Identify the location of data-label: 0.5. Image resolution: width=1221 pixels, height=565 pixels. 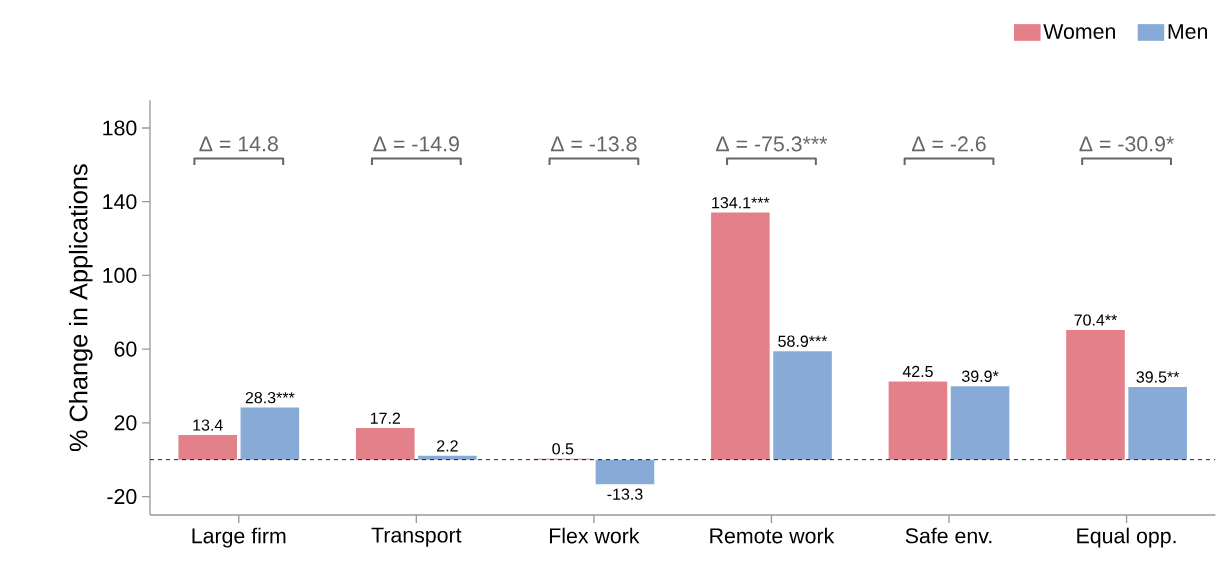
(563, 449).